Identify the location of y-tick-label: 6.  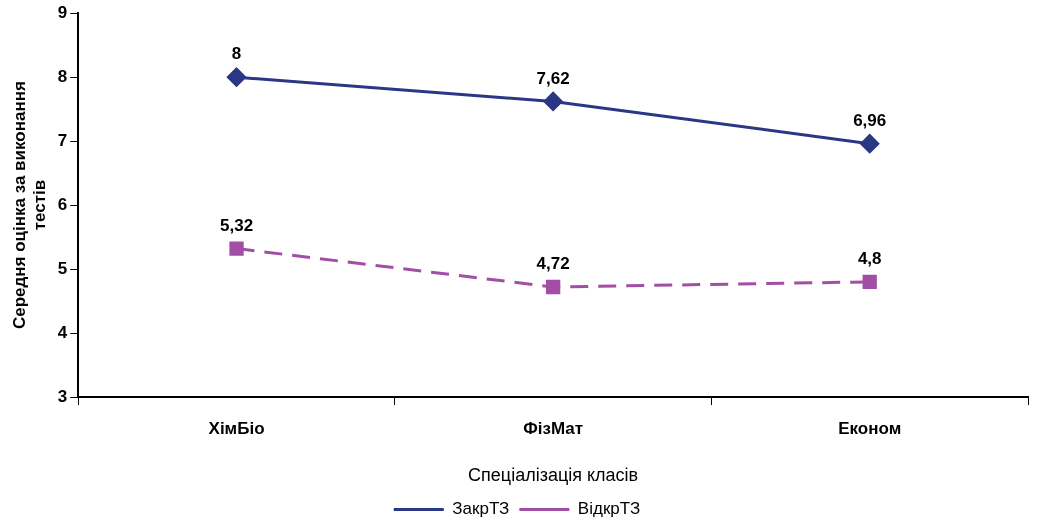
(62, 204).